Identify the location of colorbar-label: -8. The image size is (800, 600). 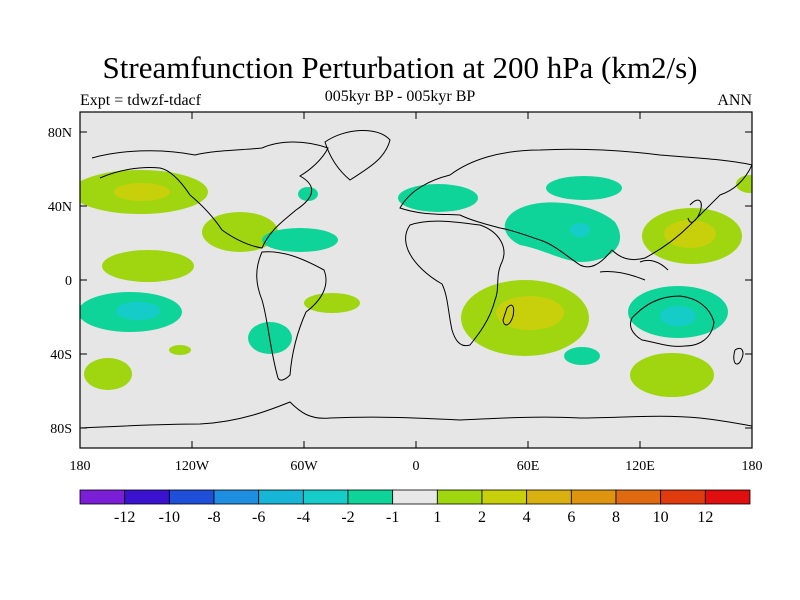
(213, 517).